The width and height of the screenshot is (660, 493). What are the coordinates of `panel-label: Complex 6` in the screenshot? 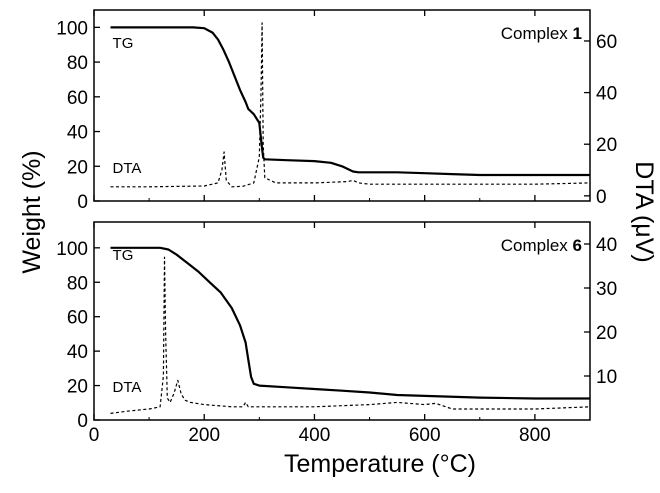 It's located at (541, 245).